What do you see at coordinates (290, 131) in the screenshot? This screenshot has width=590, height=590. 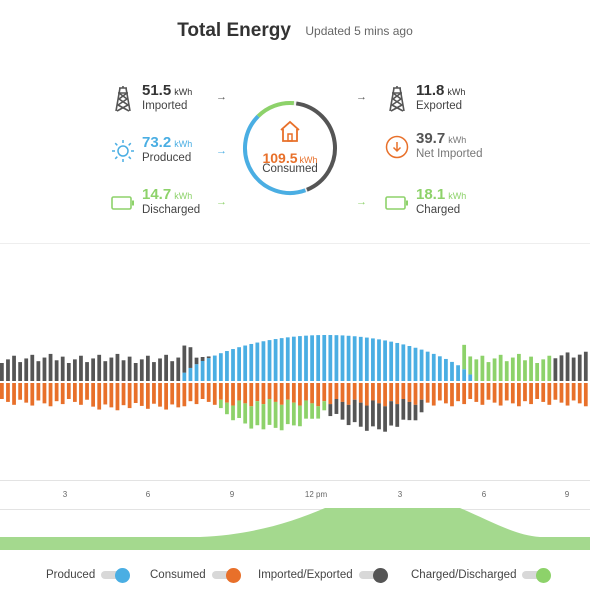 I see `house-icon` at bounding box center [290, 131].